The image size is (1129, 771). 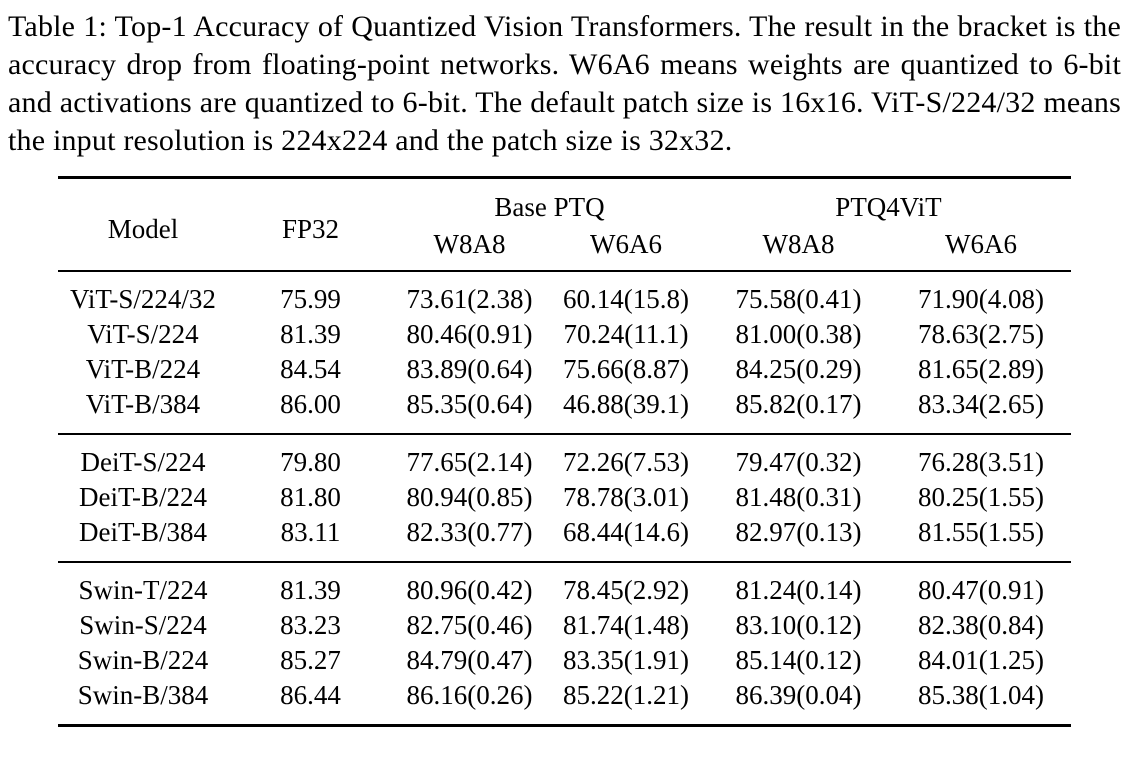 What do you see at coordinates (469, 243) in the screenshot?
I see `header-base-w8a8: W8A8` at bounding box center [469, 243].